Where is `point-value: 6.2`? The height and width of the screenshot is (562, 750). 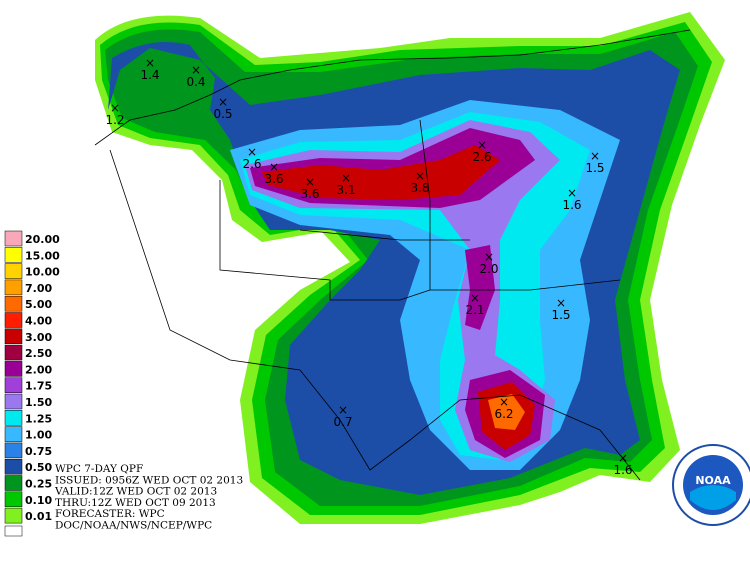 point-value: 6.2 is located at coordinates (503, 414).